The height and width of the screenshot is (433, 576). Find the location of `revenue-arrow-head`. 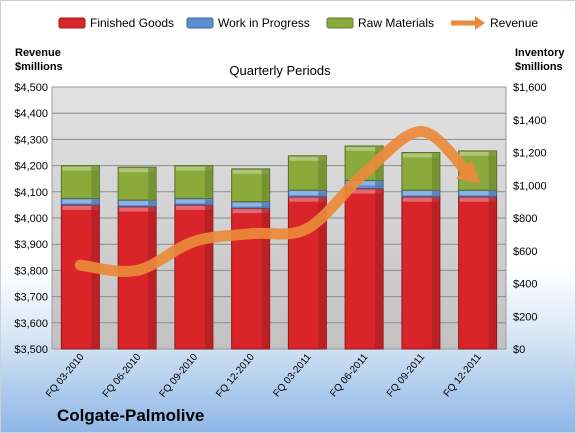

revenue-arrow-head is located at coordinates (468, 172).